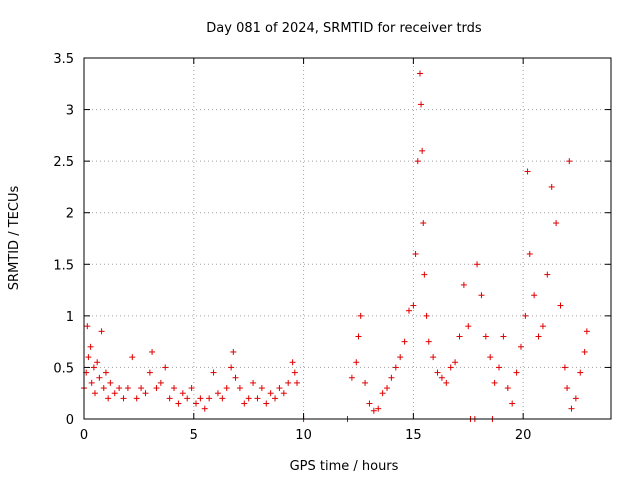  What do you see at coordinates (63, 162) in the screenshot?
I see `y-tick-label: 2.5` at bounding box center [63, 162].